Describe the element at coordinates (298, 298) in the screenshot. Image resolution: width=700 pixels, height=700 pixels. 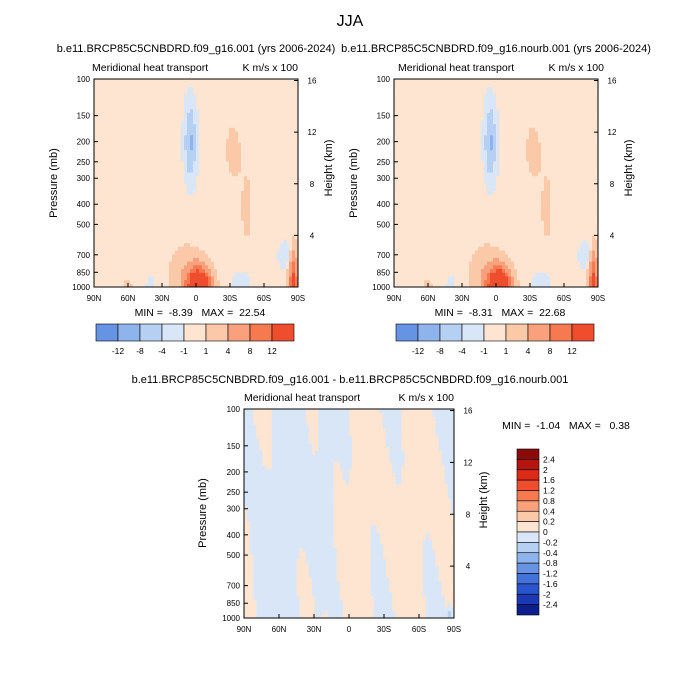
I see `x-tick-label: 90S` at that location.